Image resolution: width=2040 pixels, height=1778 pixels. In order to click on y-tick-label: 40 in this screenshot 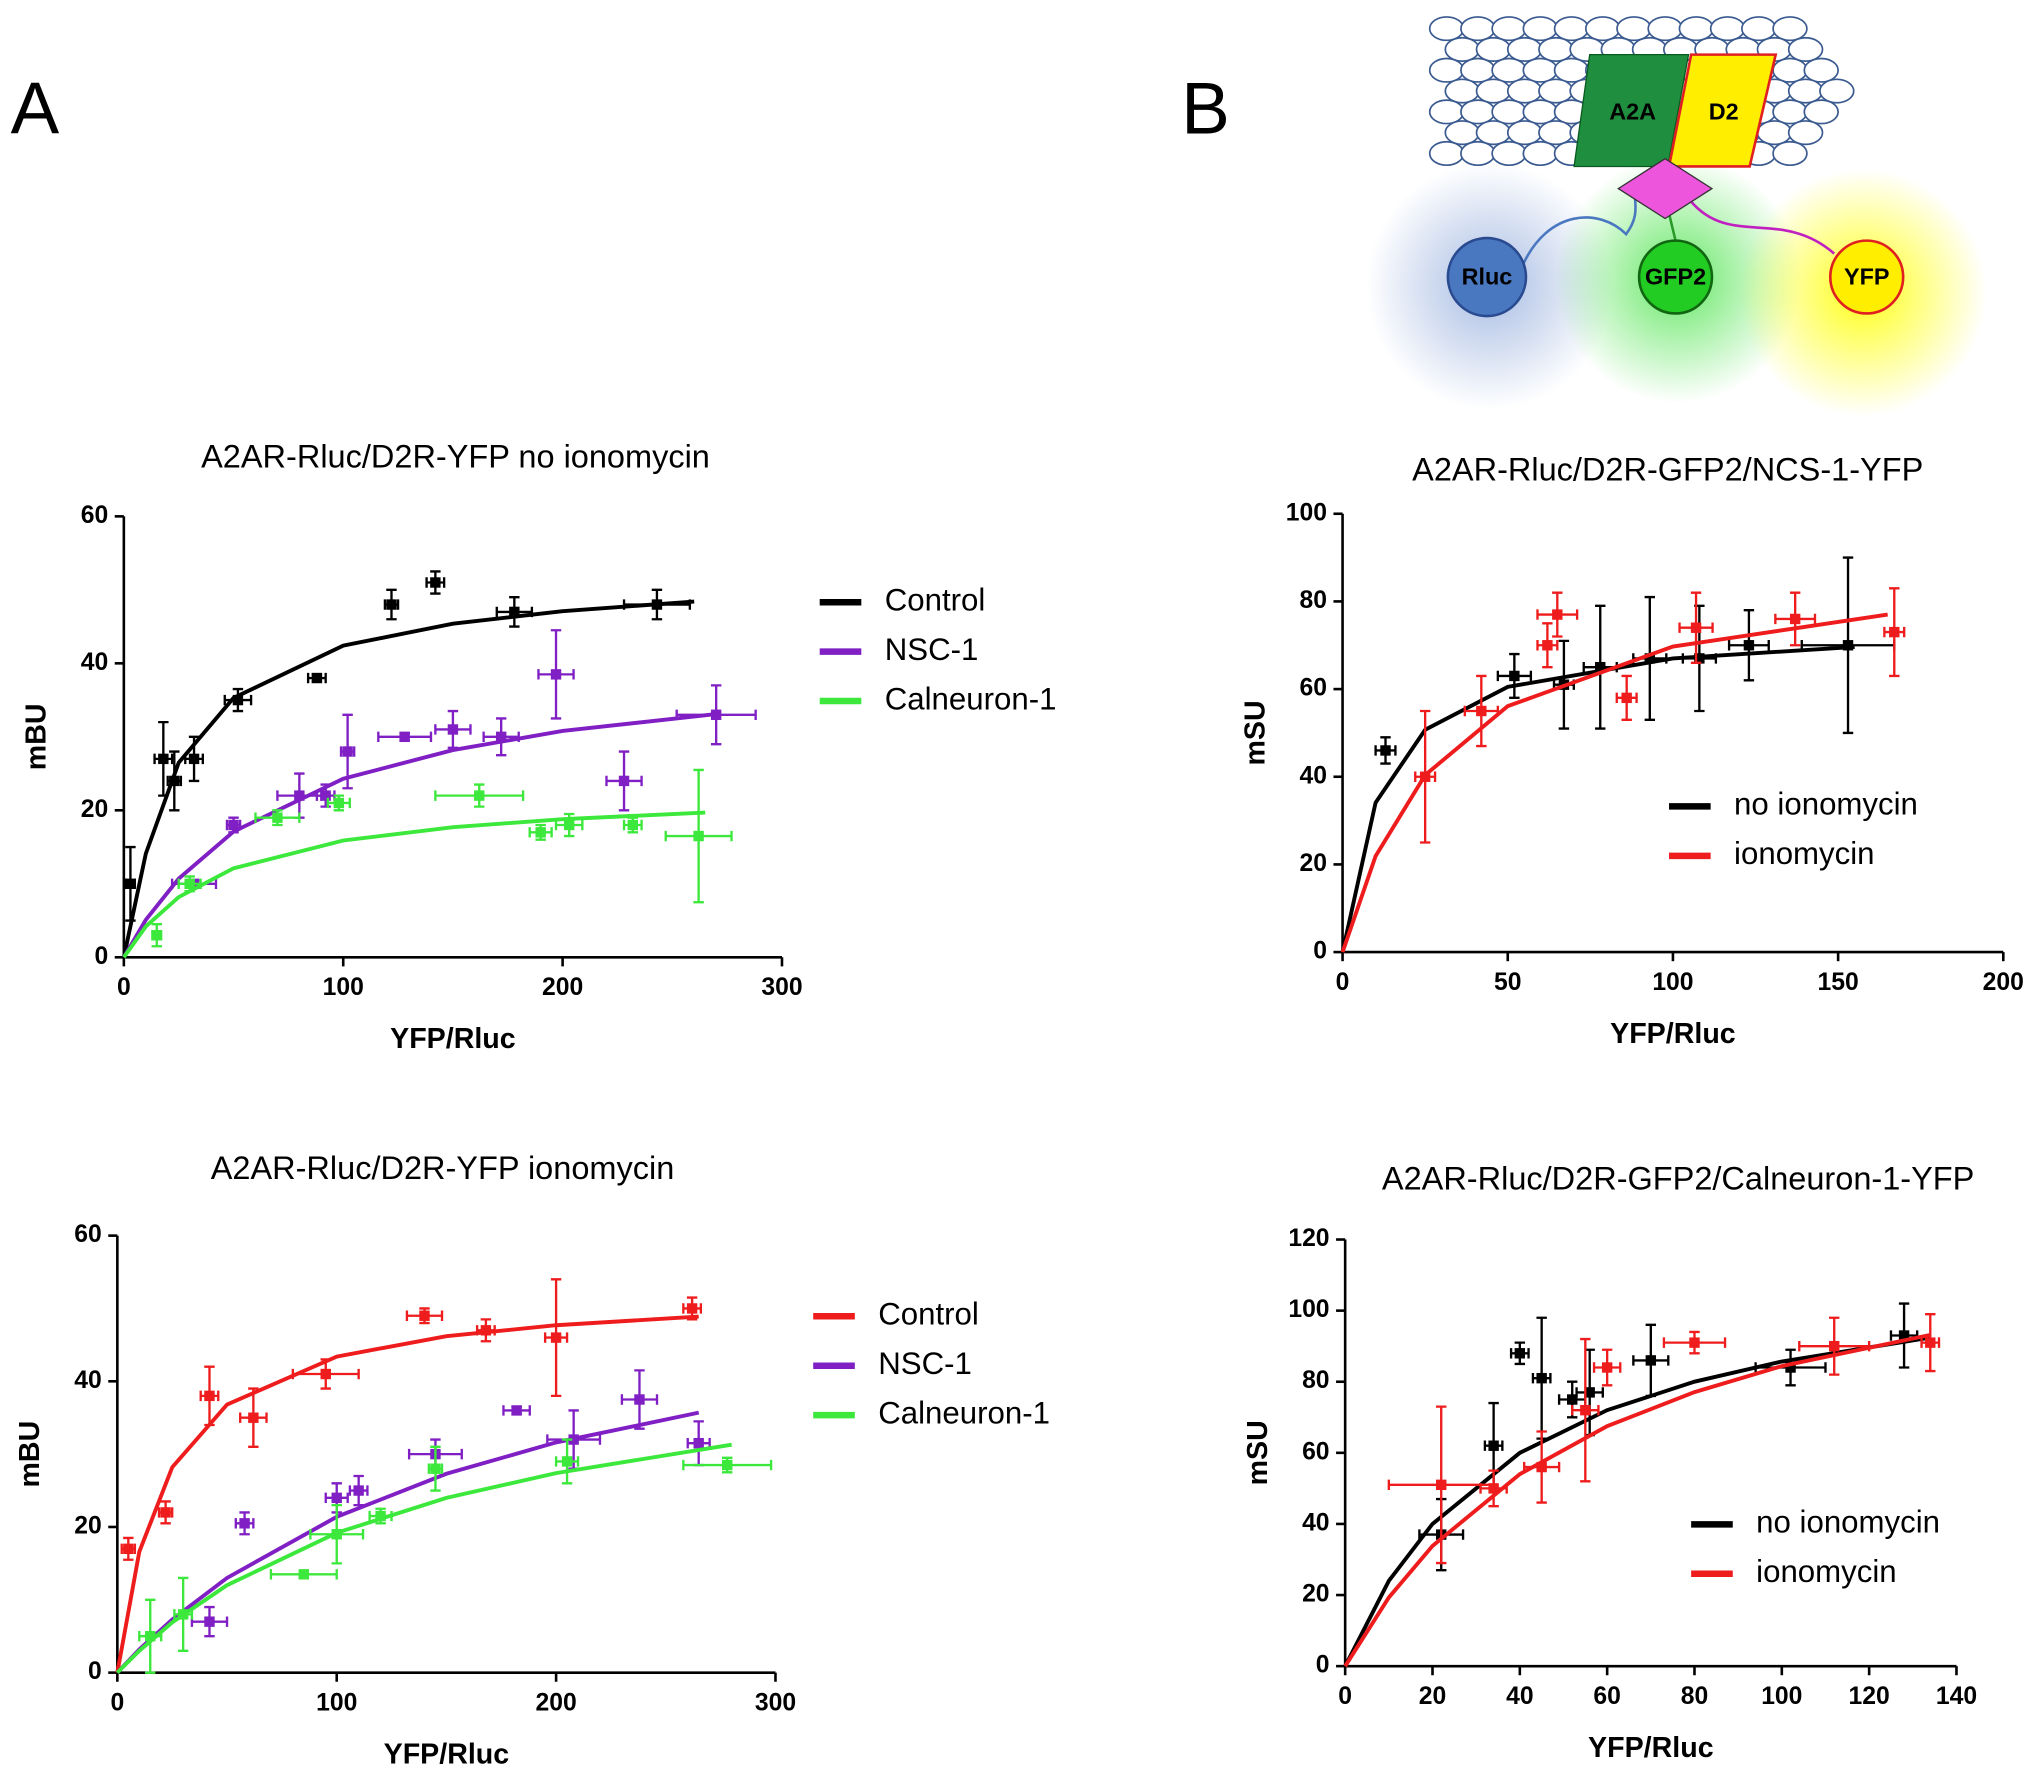, I will do `click(1315, 1522)`.